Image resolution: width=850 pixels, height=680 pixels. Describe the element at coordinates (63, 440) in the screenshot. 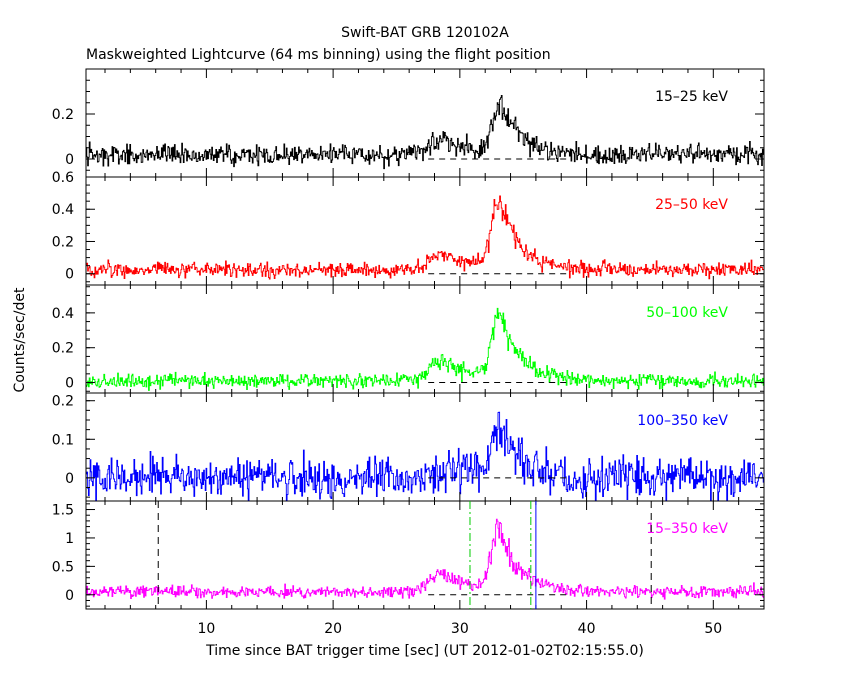

I see `y-tick-label: 0.1` at that location.